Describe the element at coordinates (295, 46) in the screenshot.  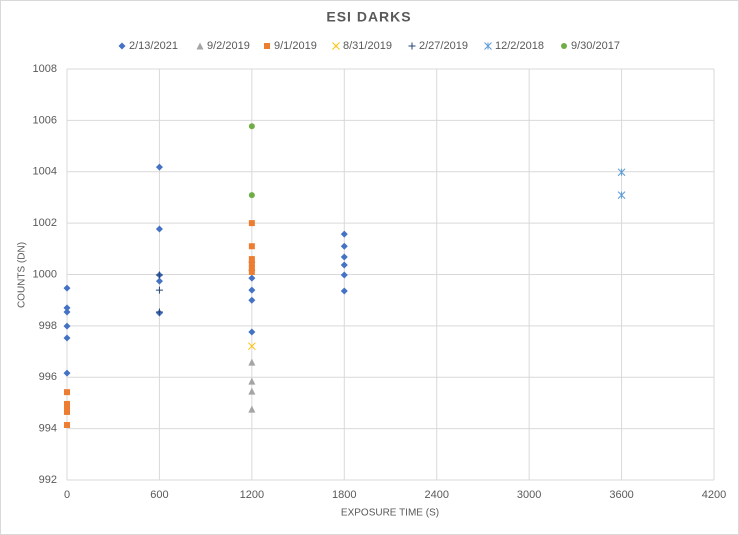
I see `legend-label: 9/1/2019` at that location.